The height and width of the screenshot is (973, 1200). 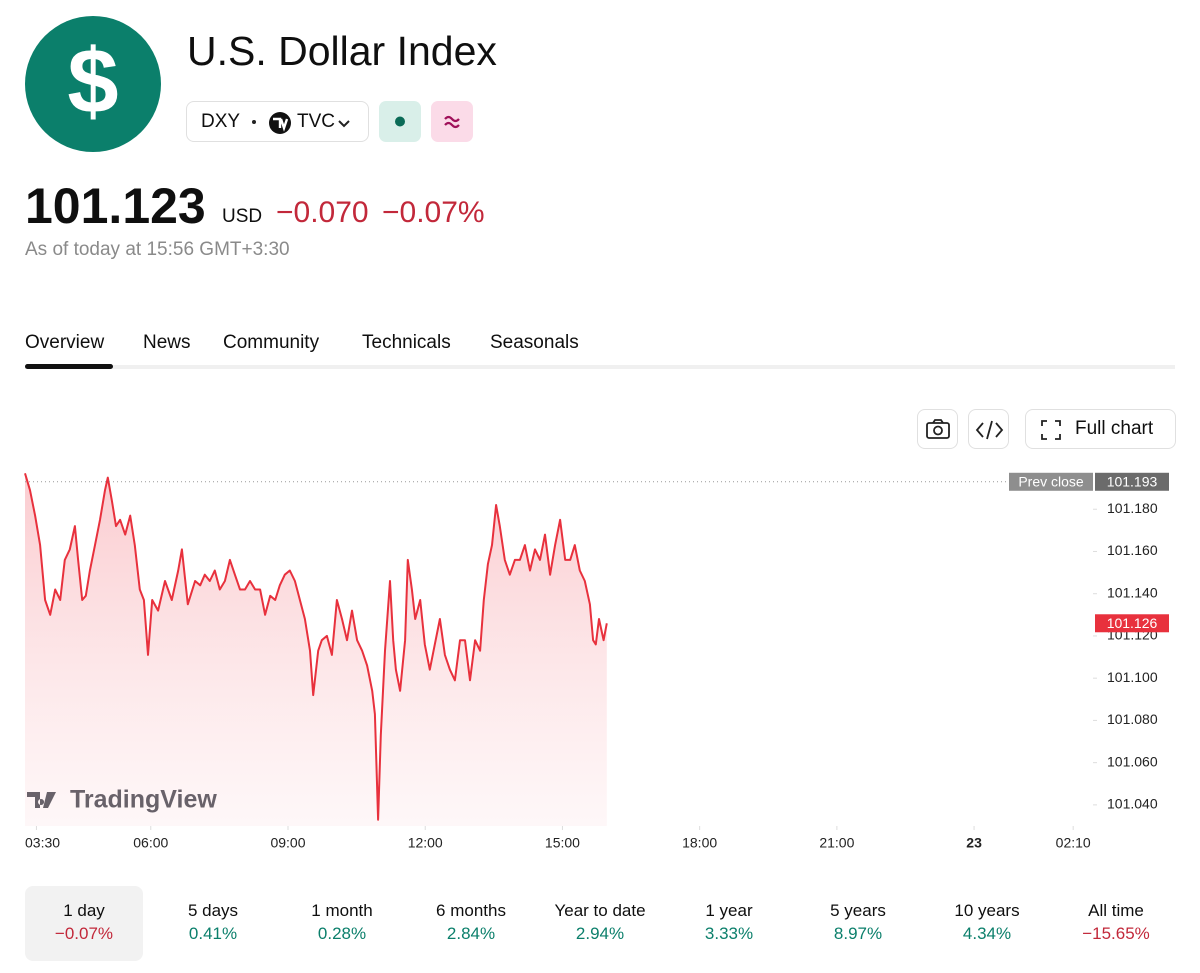 I want to click on prev-close-value: 101.193, so click(x=1132, y=481).